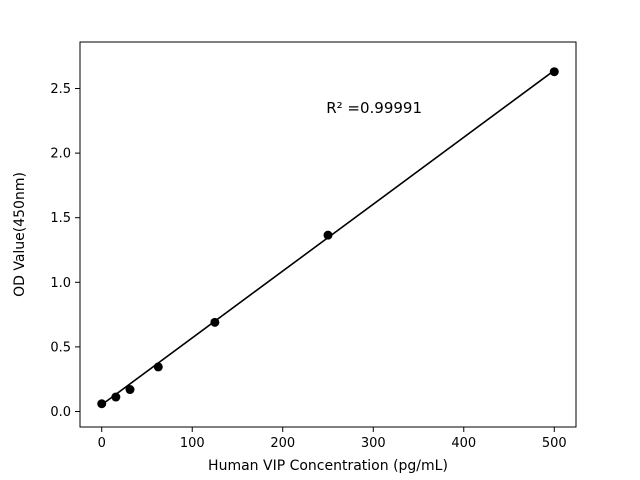 The image size is (640, 480). Describe the element at coordinates (20, 234) in the screenshot. I see `y-axis-label: OD Value(450nm)` at that location.